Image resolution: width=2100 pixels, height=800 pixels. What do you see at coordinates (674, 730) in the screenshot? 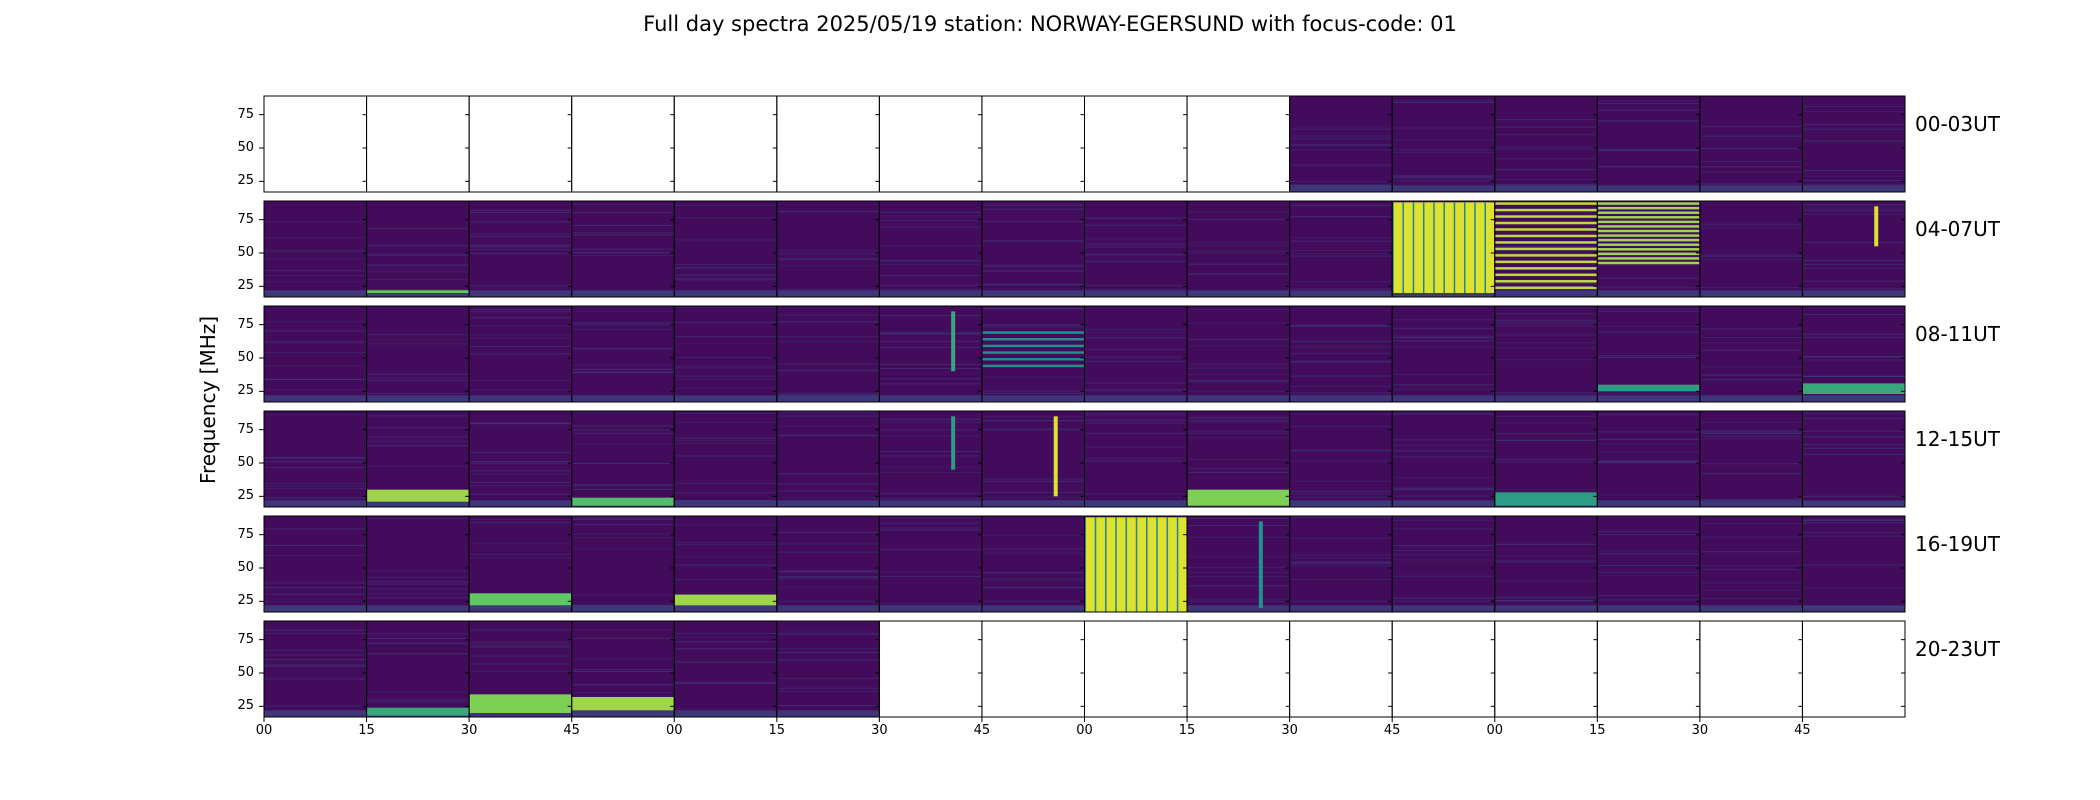
I see `x-tick-label: 00` at bounding box center [674, 730].